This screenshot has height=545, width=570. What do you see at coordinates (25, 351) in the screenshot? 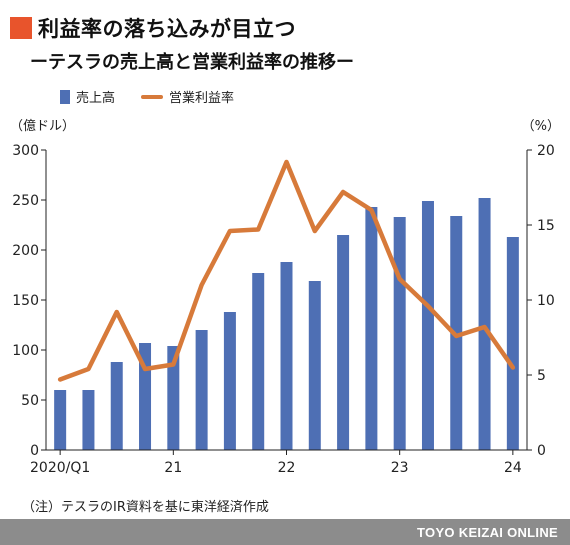
I see `left-tick-label: 100` at bounding box center [25, 351].